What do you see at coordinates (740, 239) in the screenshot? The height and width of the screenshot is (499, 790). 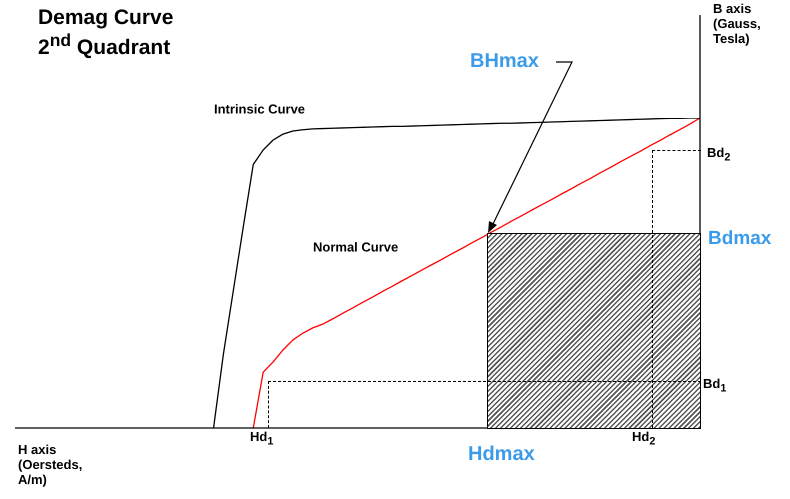 I see `text: Bdmax` at bounding box center [740, 239].